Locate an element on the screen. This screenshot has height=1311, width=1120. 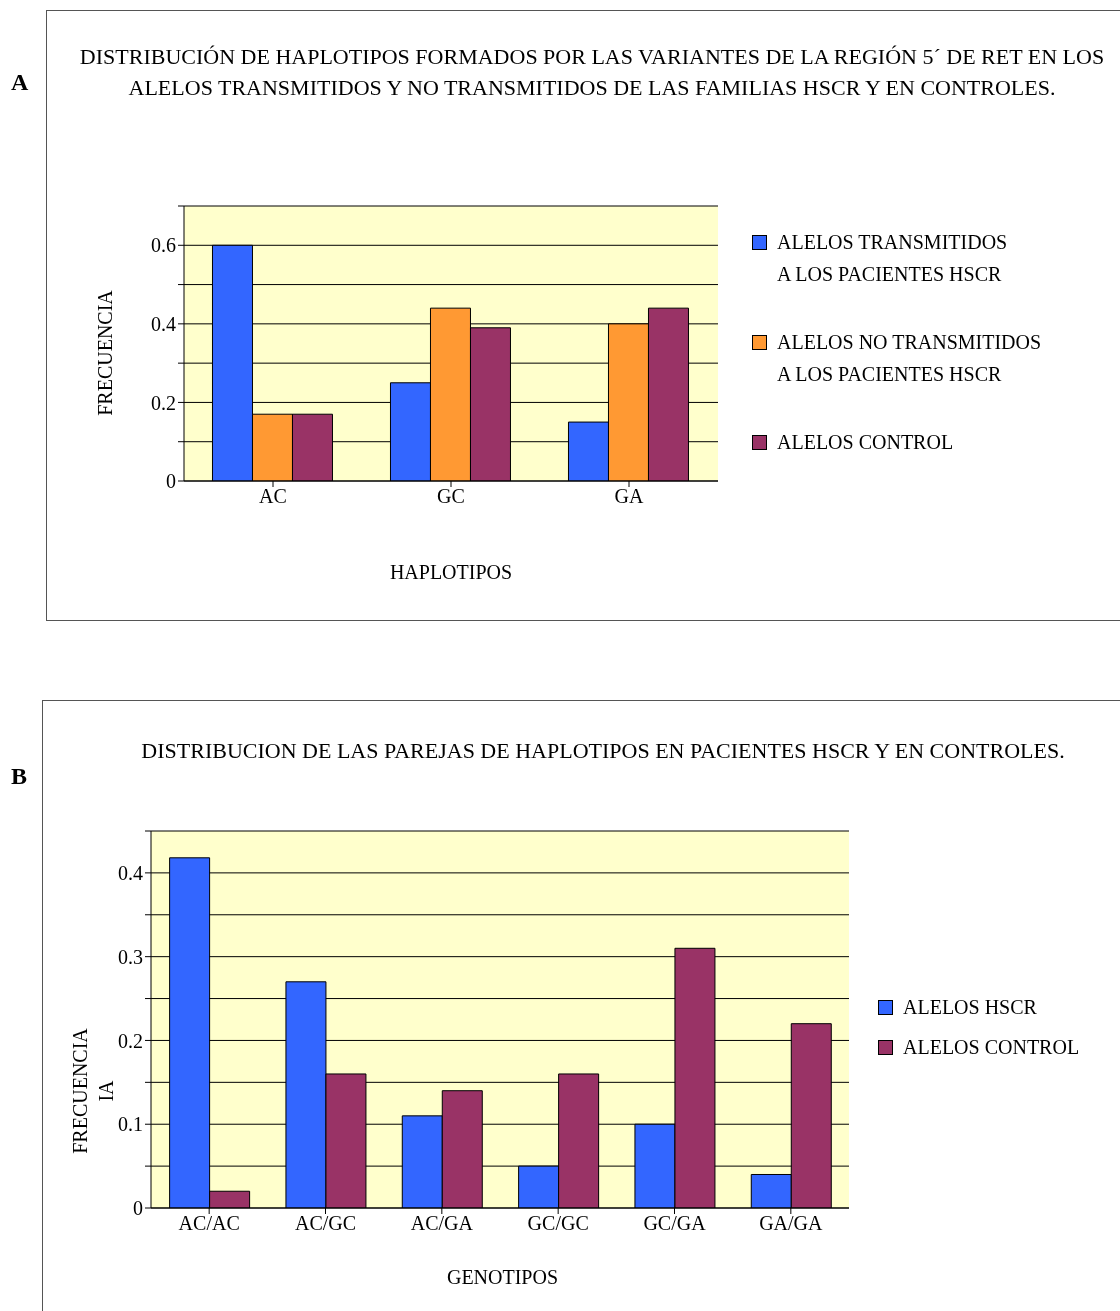
x-axis-title: GENOTIPOS is located at coordinates (502, 1277).